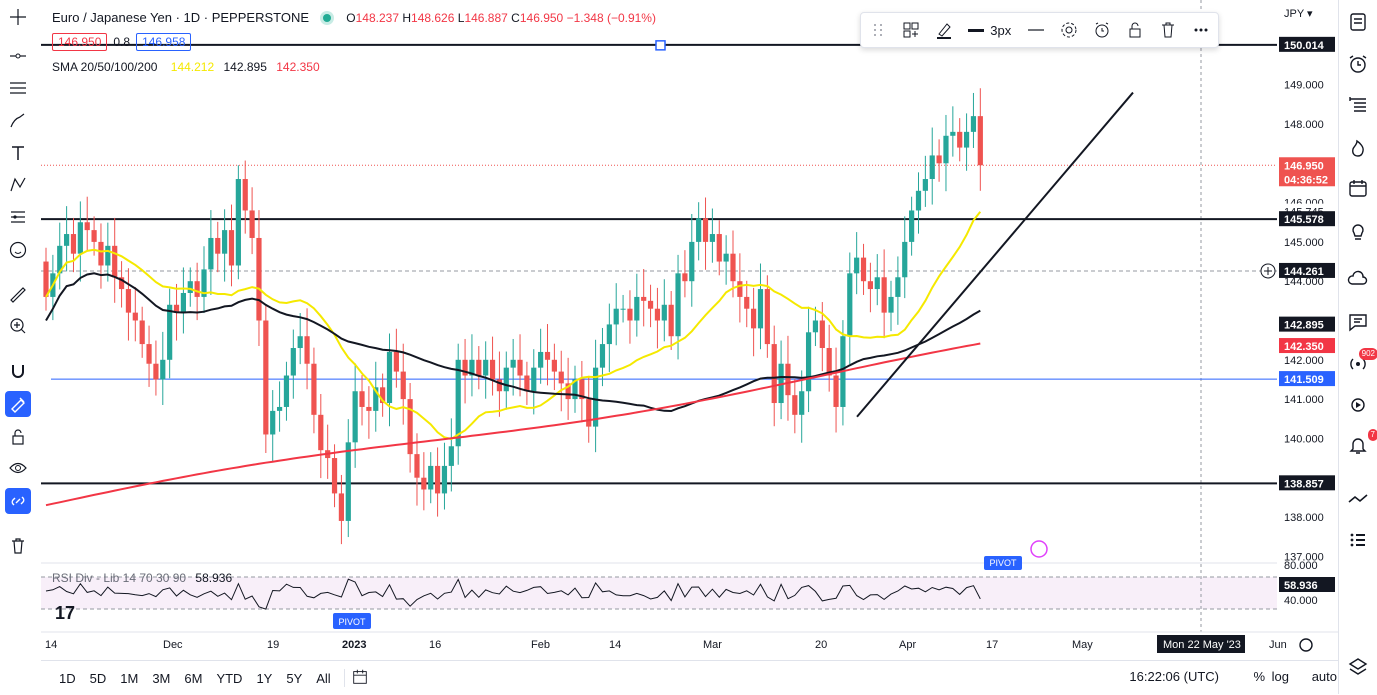 The width and height of the screenshot is (1377, 695). What do you see at coordinates (326, 18) in the screenshot?
I see `market-open-icon` at bounding box center [326, 18].